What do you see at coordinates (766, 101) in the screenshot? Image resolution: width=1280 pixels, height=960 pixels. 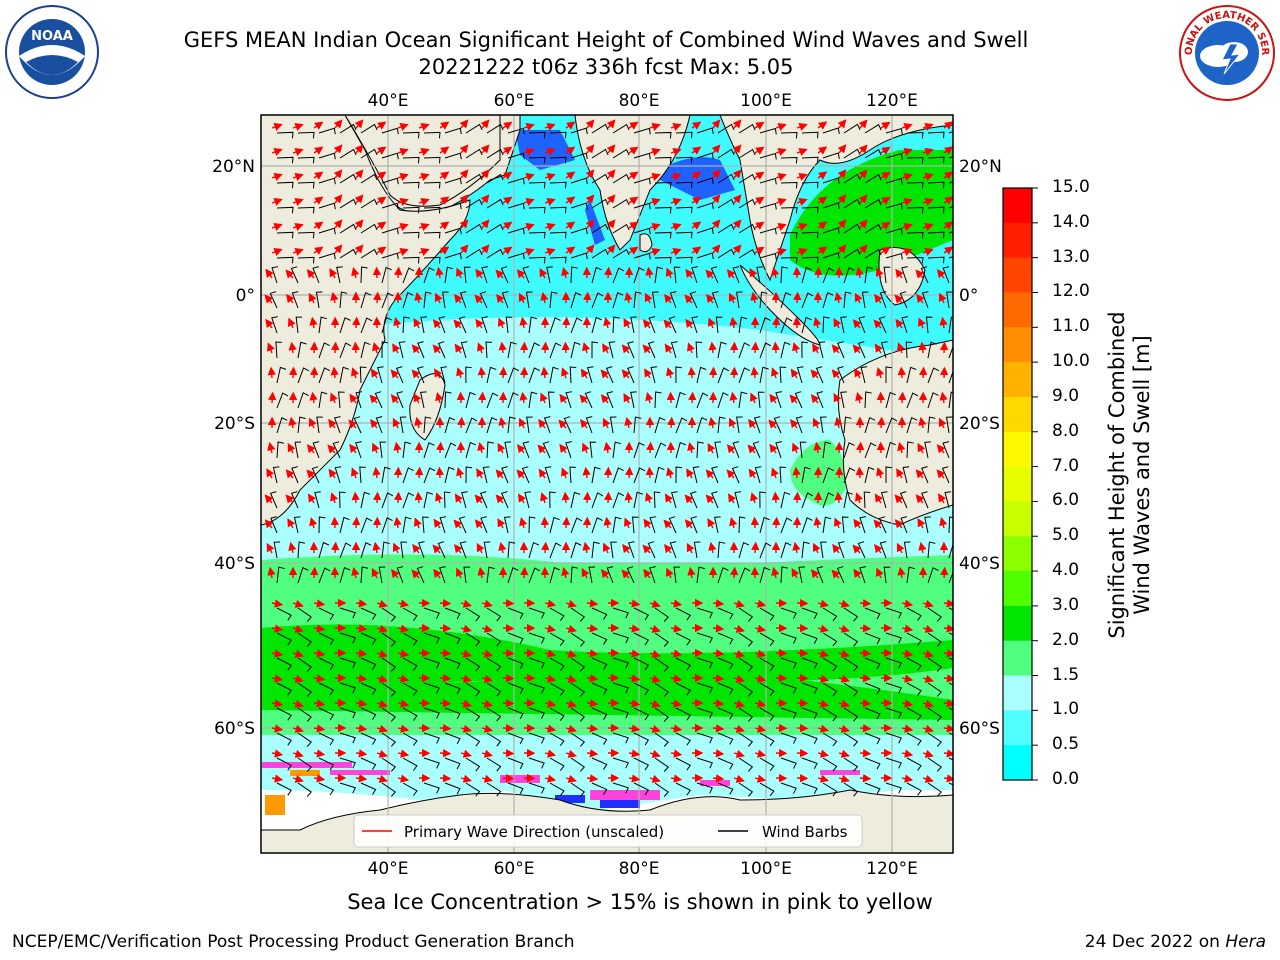 I see `lon-label-top: 100°E` at bounding box center [766, 101].